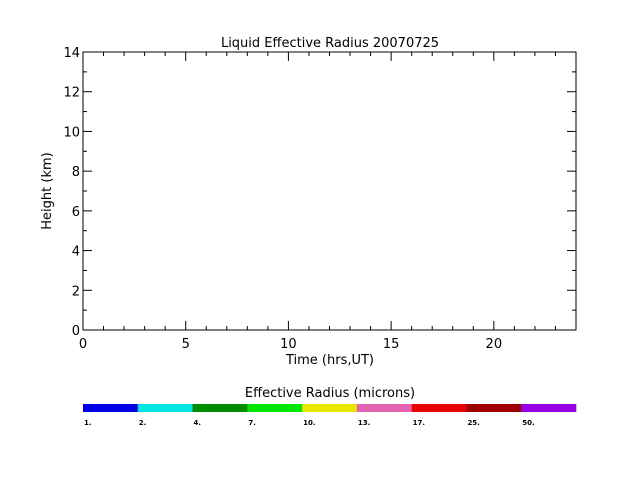 This screenshot has height=480, width=640. Describe the element at coordinates (143, 423) in the screenshot. I see `colorbar-tick-label: 2.` at that location.